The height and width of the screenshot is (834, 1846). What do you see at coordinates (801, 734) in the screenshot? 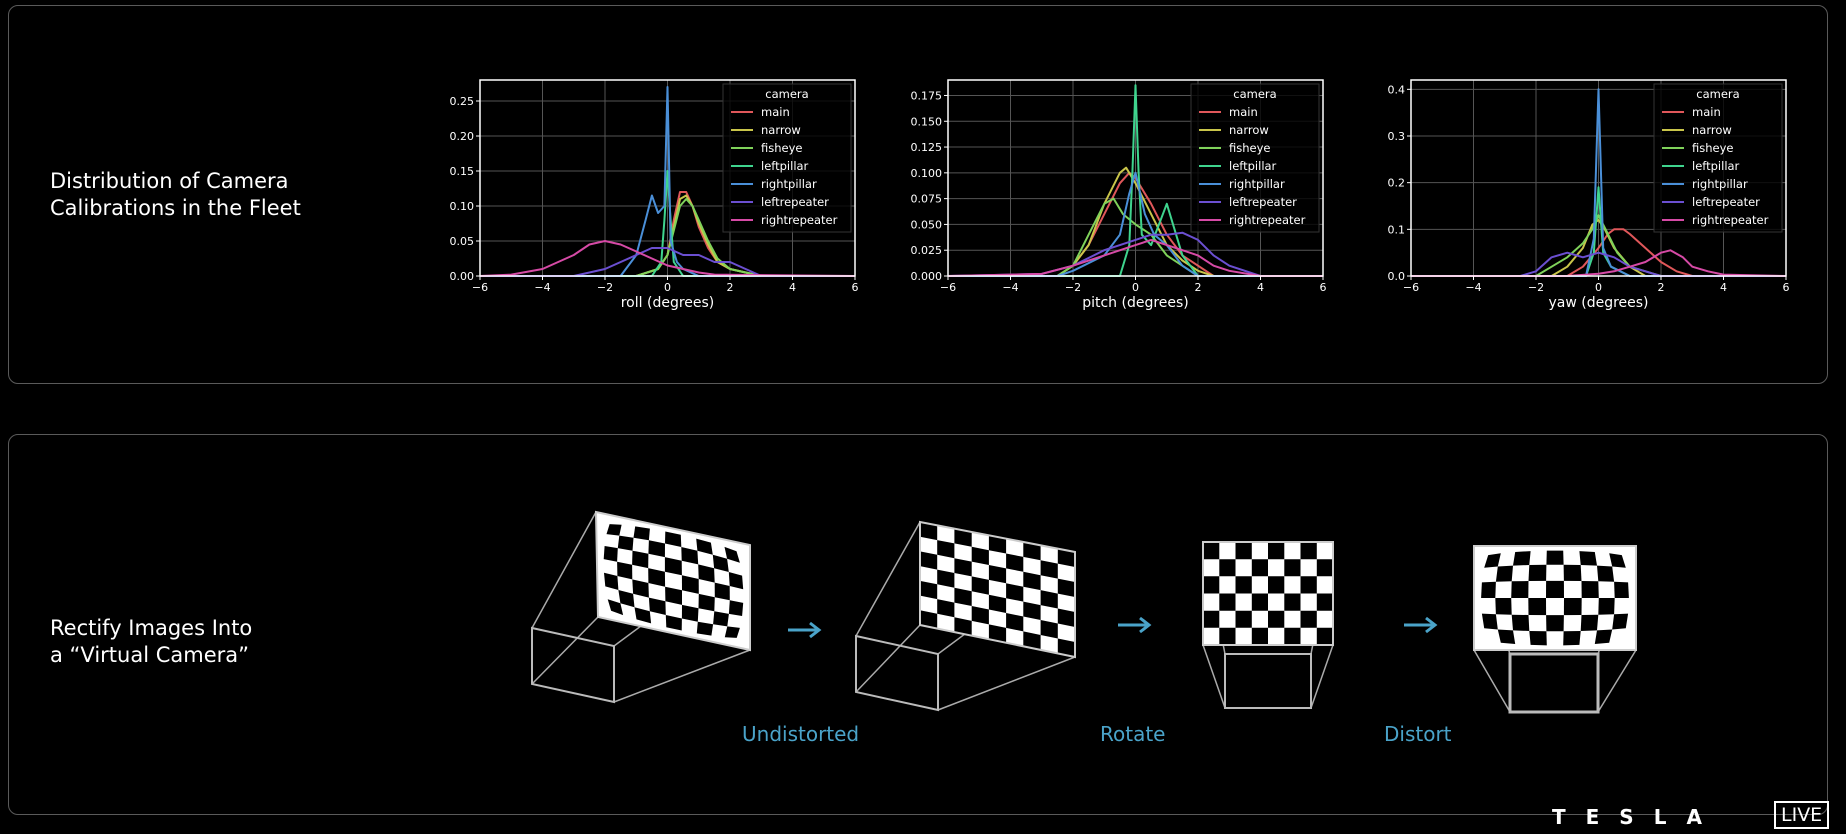
I see `undistorted-label: Undistorted` at bounding box center [801, 734].